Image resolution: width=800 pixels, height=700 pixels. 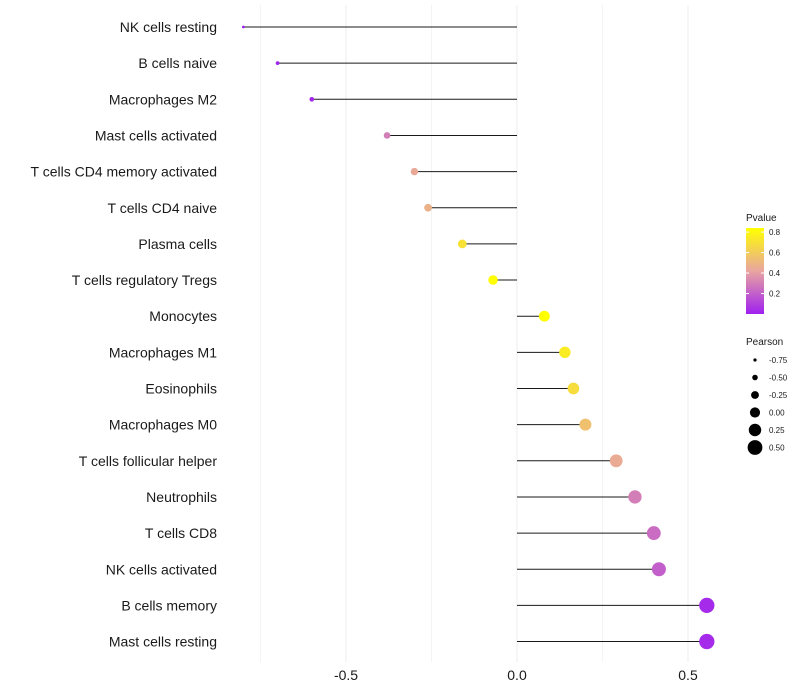 I want to click on category-label: Plasma cells, so click(x=177, y=244).